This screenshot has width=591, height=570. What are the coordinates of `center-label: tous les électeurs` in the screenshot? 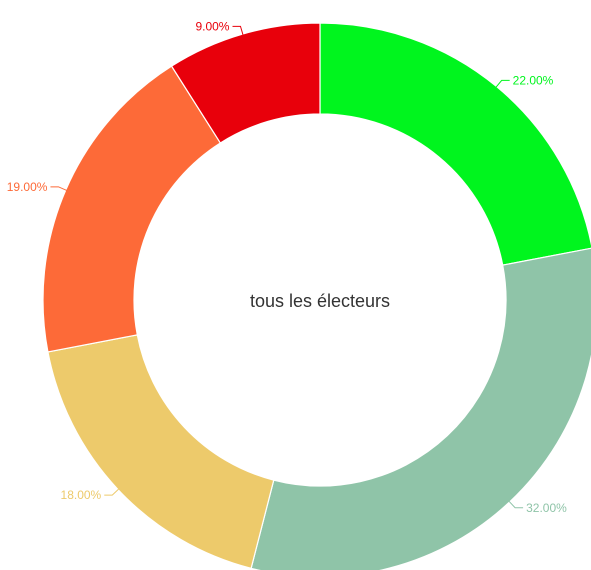 It's located at (320, 301).